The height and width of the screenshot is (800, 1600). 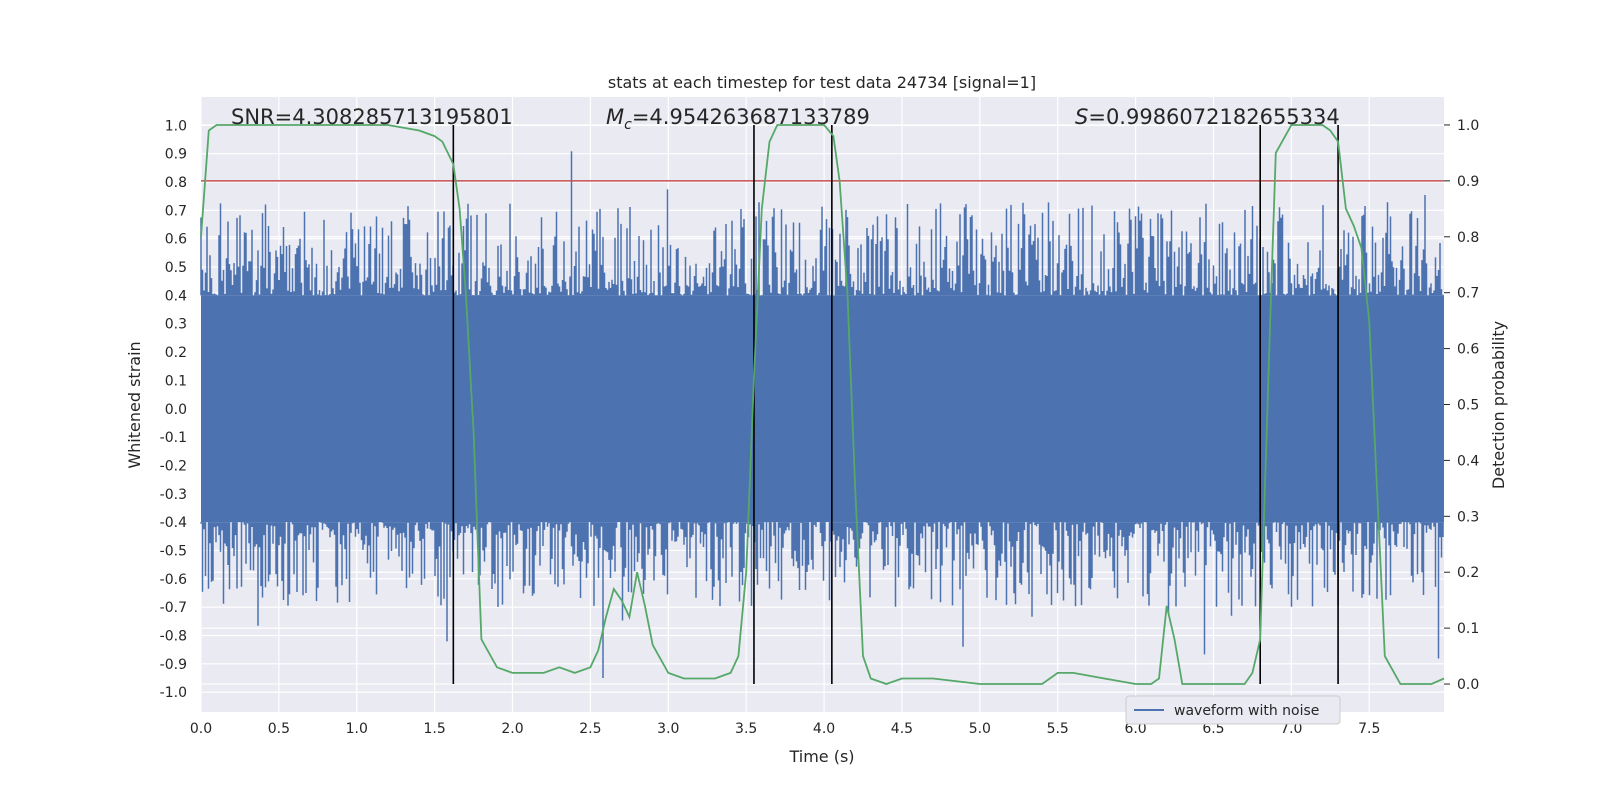 What do you see at coordinates (1081, 117) in the screenshot?
I see `s-symbol: S` at bounding box center [1081, 117].